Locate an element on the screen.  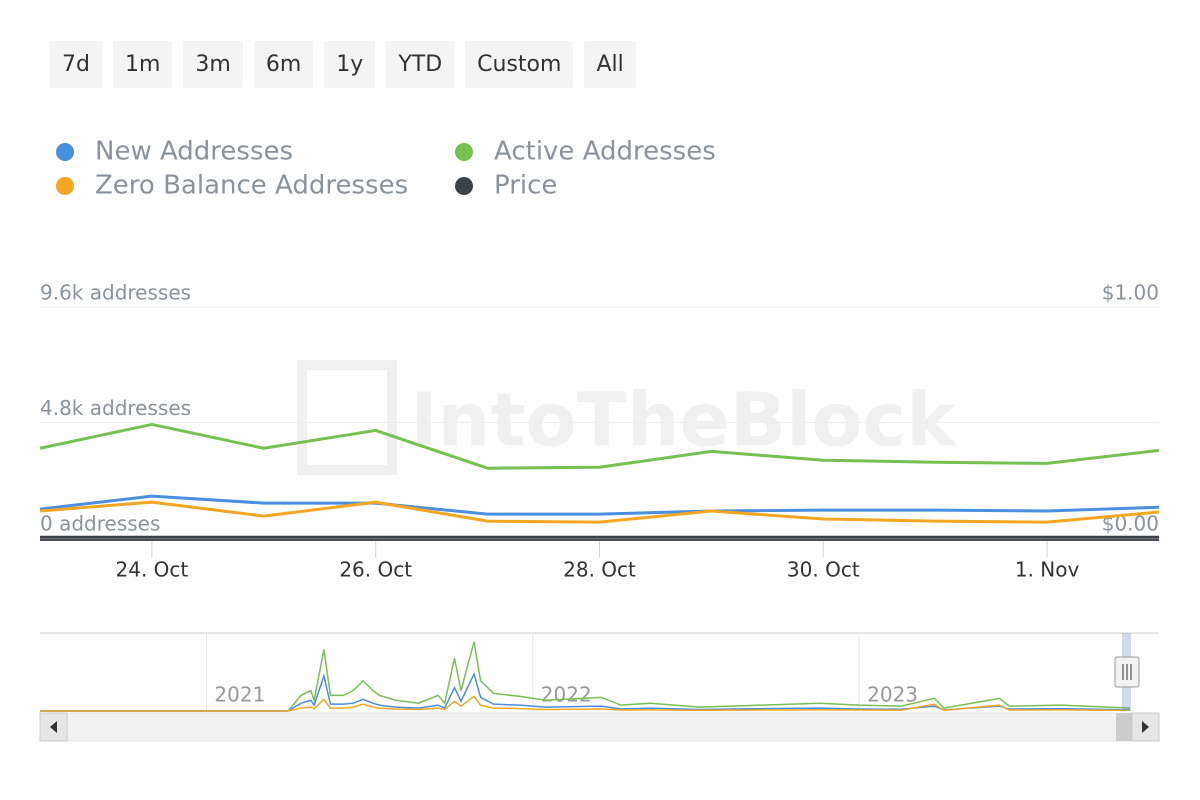
navigator-year-label: 2022 is located at coordinates (566, 695).